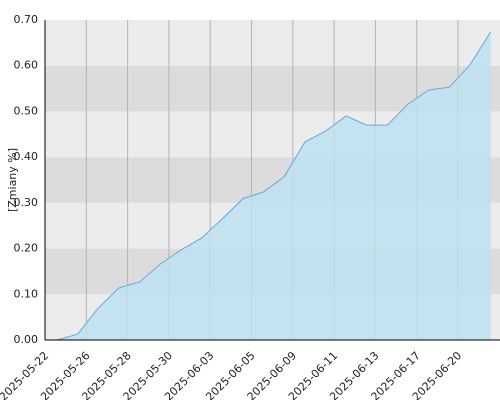 The height and width of the screenshot is (400, 500). I want to click on grid-band, so click(272, 43).